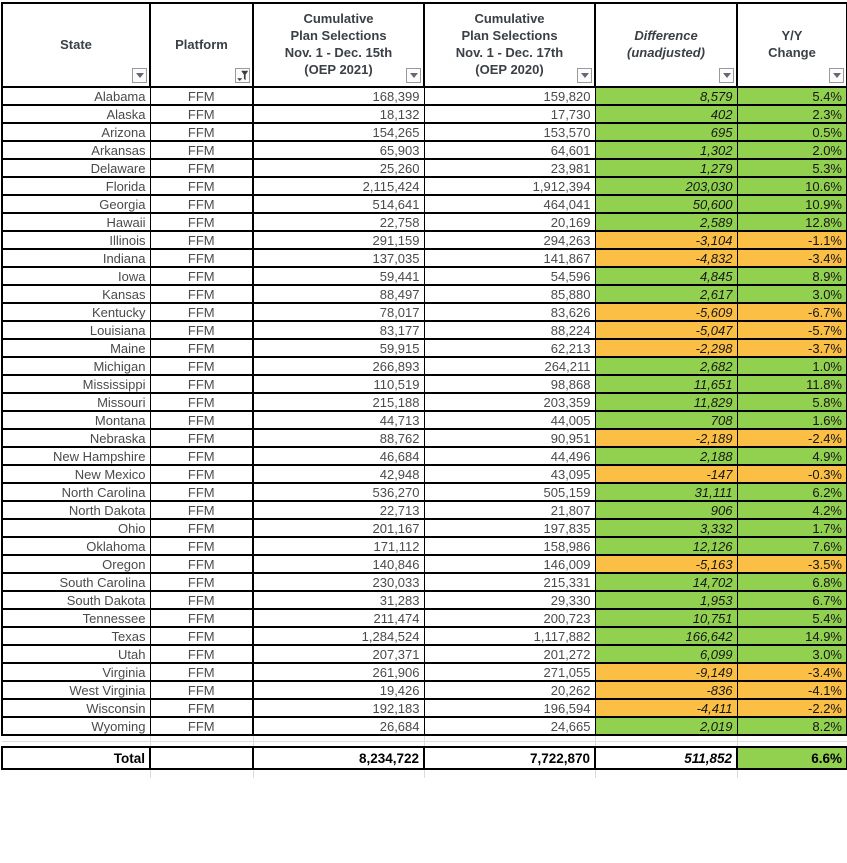 Image resolution: width=847 pixels, height=863 pixels. What do you see at coordinates (791, 366) in the screenshot?
I see `yy-change-cell: 1.0%` at bounding box center [791, 366].